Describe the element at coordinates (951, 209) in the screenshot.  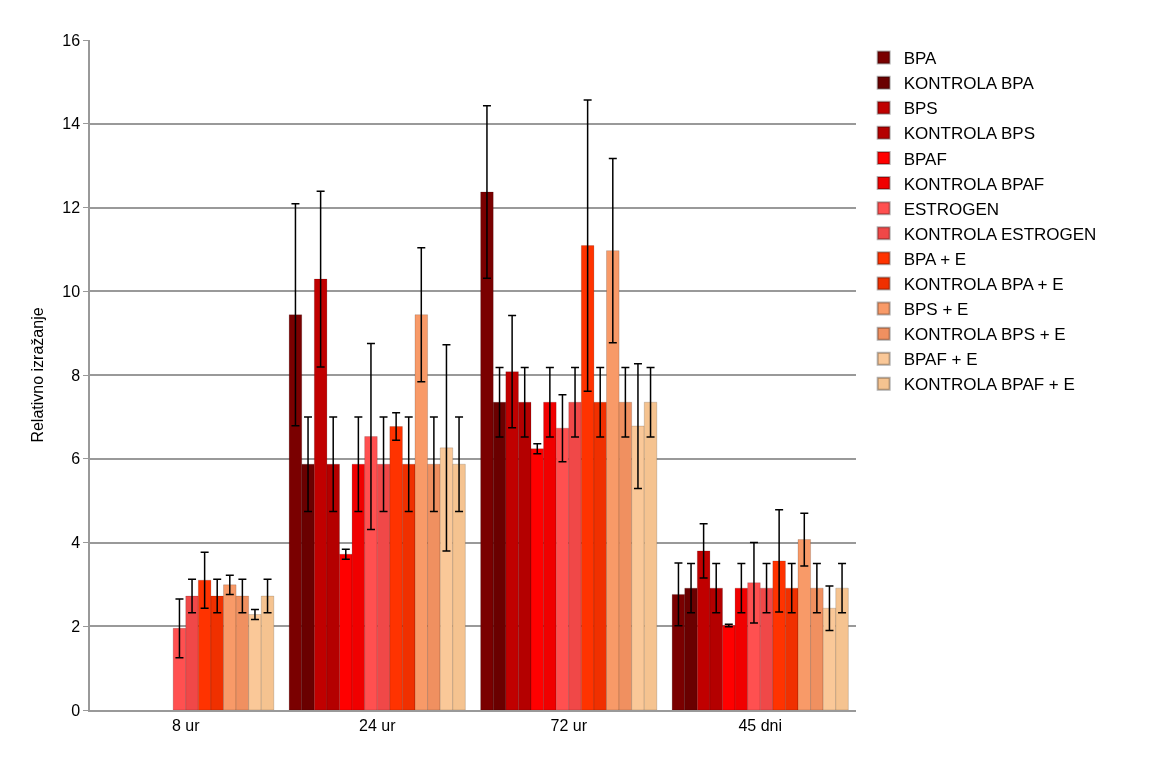
I see `legend-label: ESTROGEN` at that location.